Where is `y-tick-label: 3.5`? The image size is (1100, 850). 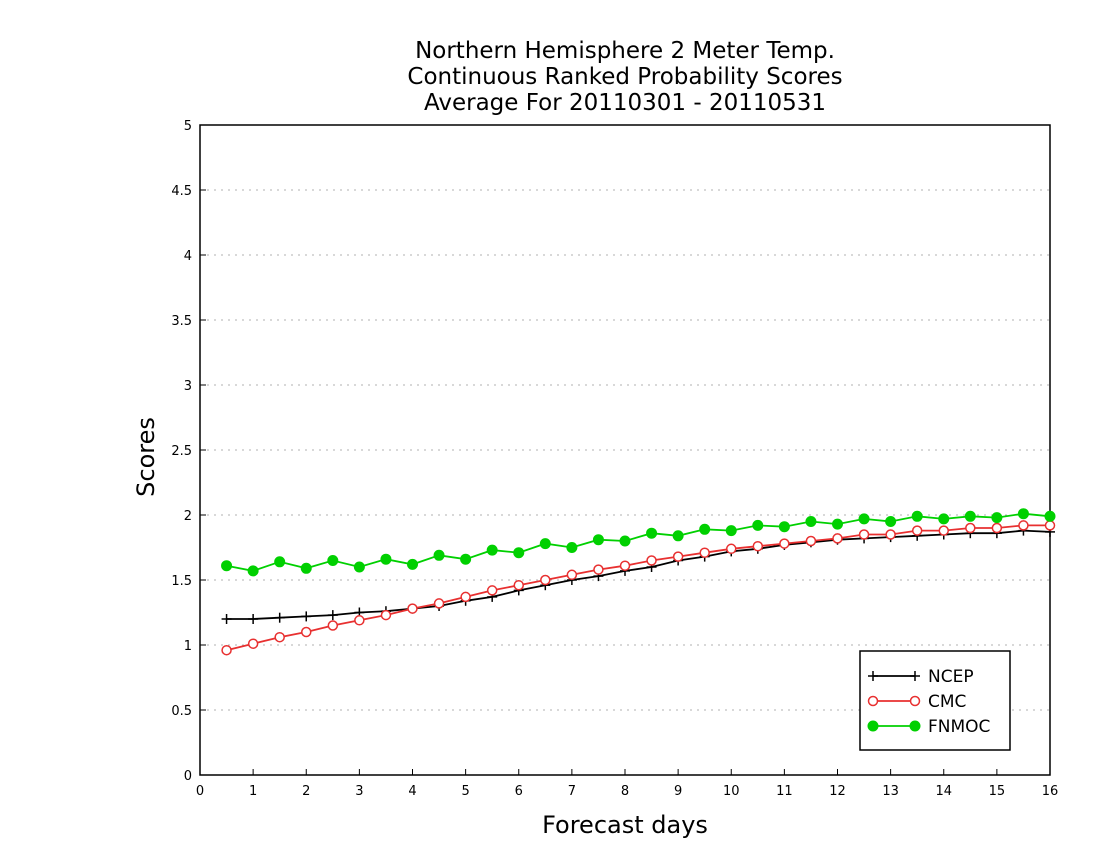
y-tick-label: 3.5 is located at coordinates (181, 321).